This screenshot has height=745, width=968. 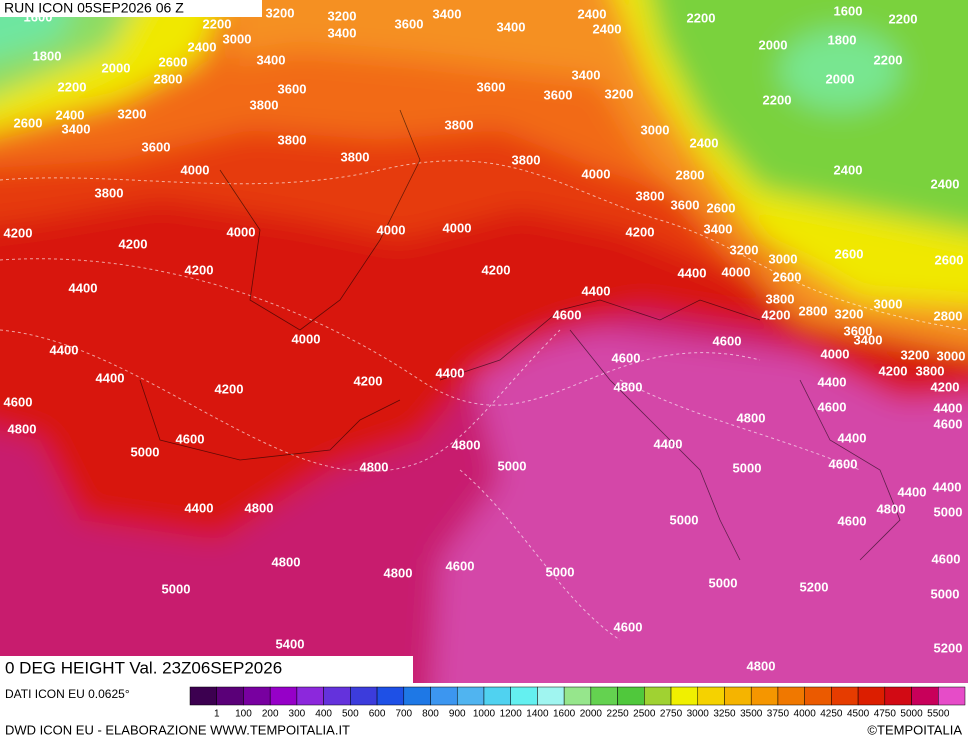 What do you see at coordinates (849, 313) in the screenshot?
I see `contour-label: 3200` at bounding box center [849, 313].